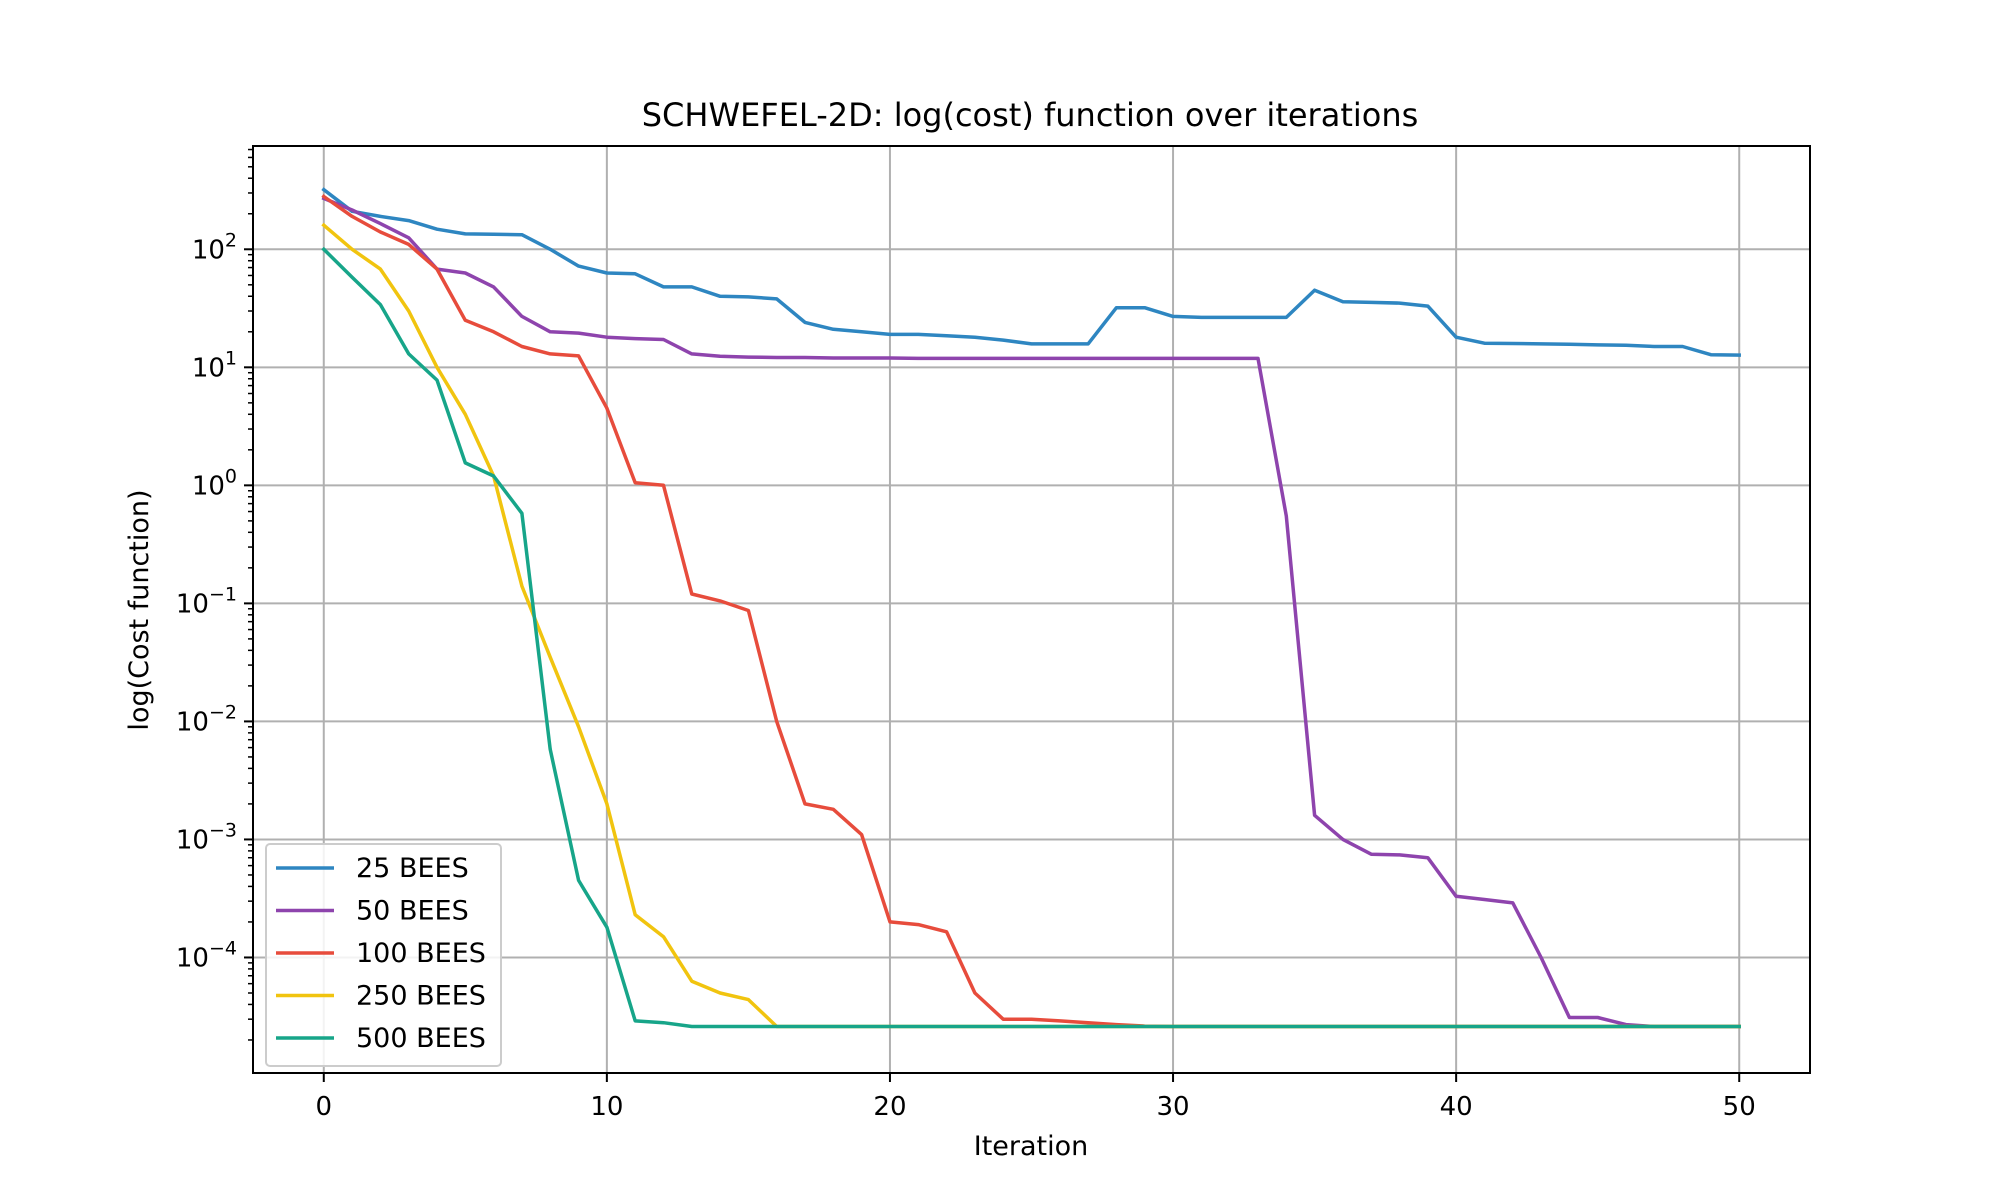 Image resolution: width=2000 pixels, height=1200 pixels. I want to click on y-tick-exponent: 1, so click(231, 358).